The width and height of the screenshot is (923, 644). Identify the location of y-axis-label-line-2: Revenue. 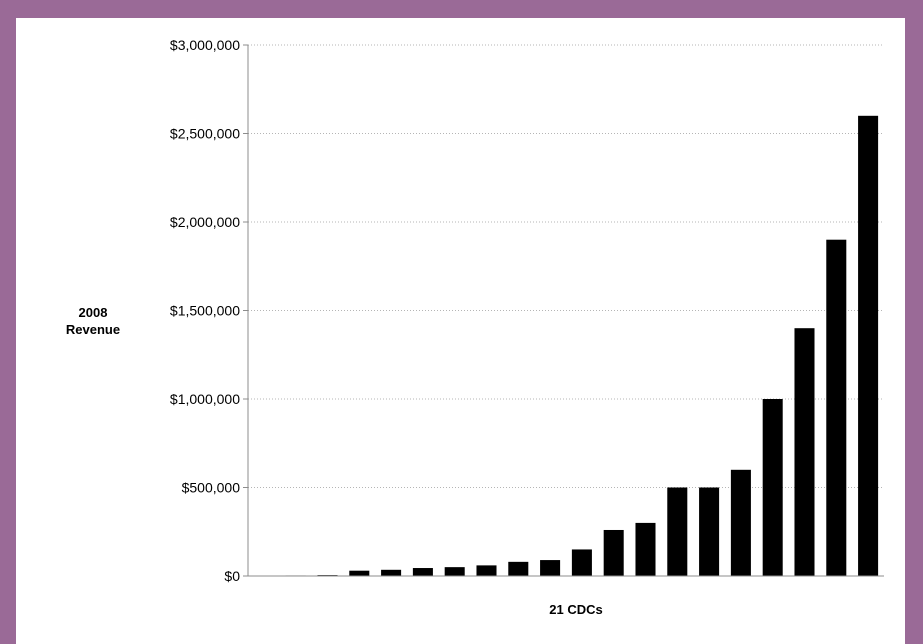
(93, 329).